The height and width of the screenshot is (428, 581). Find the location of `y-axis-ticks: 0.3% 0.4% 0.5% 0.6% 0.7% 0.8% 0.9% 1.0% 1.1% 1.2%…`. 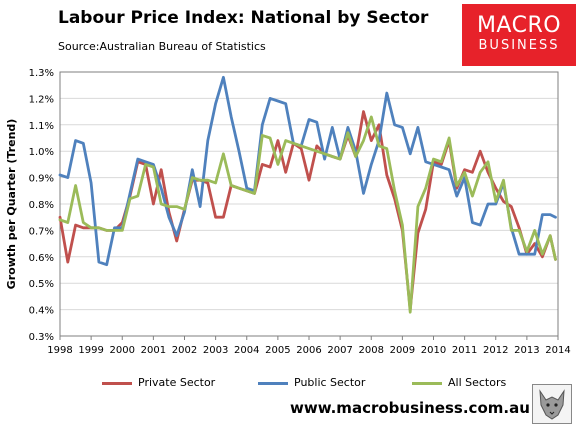

y-axis-ticks: 0.3% 0.4% 0.5% 0.6% 0.7% 0.8% 0.9% 1.0% 1.1% 1.2%… is located at coordinates (41, 205).